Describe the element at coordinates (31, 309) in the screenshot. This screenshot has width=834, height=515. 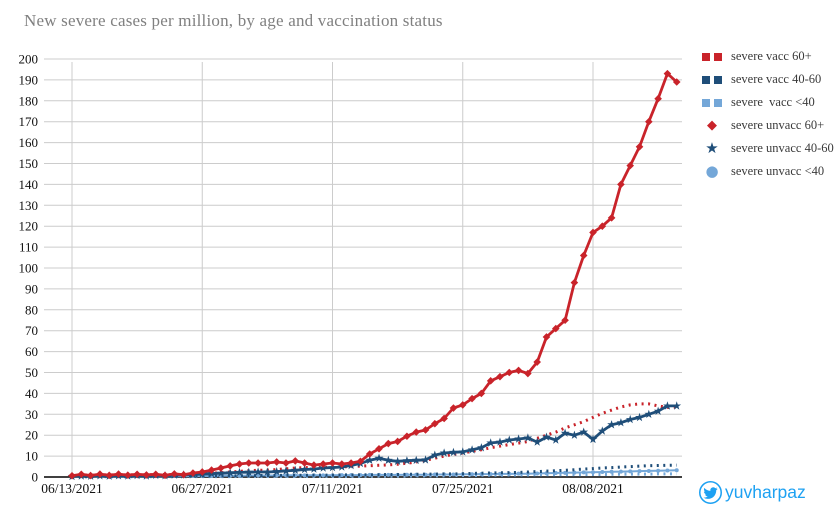
I see `svg-text: 80` at that location.